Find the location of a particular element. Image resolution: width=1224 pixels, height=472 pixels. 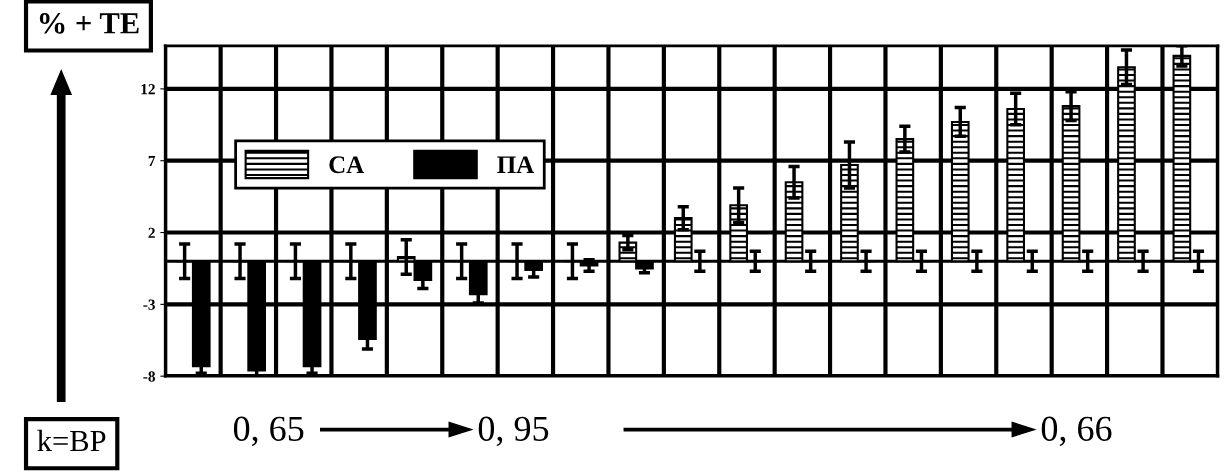

y-tick-label: 12 is located at coordinates (148, 89).